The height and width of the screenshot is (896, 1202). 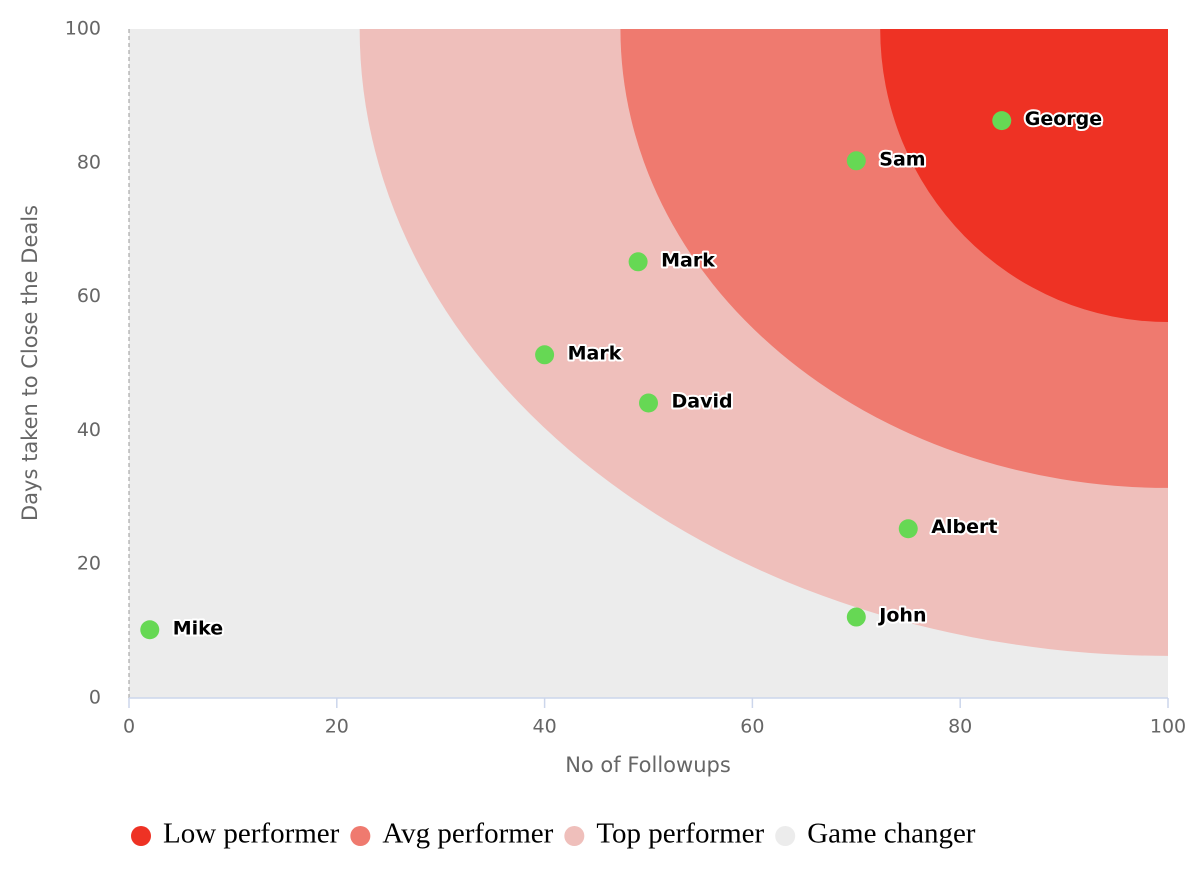 What do you see at coordinates (901, 616) in the screenshot?
I see `point-label: John` at bounding box center [901, 616].